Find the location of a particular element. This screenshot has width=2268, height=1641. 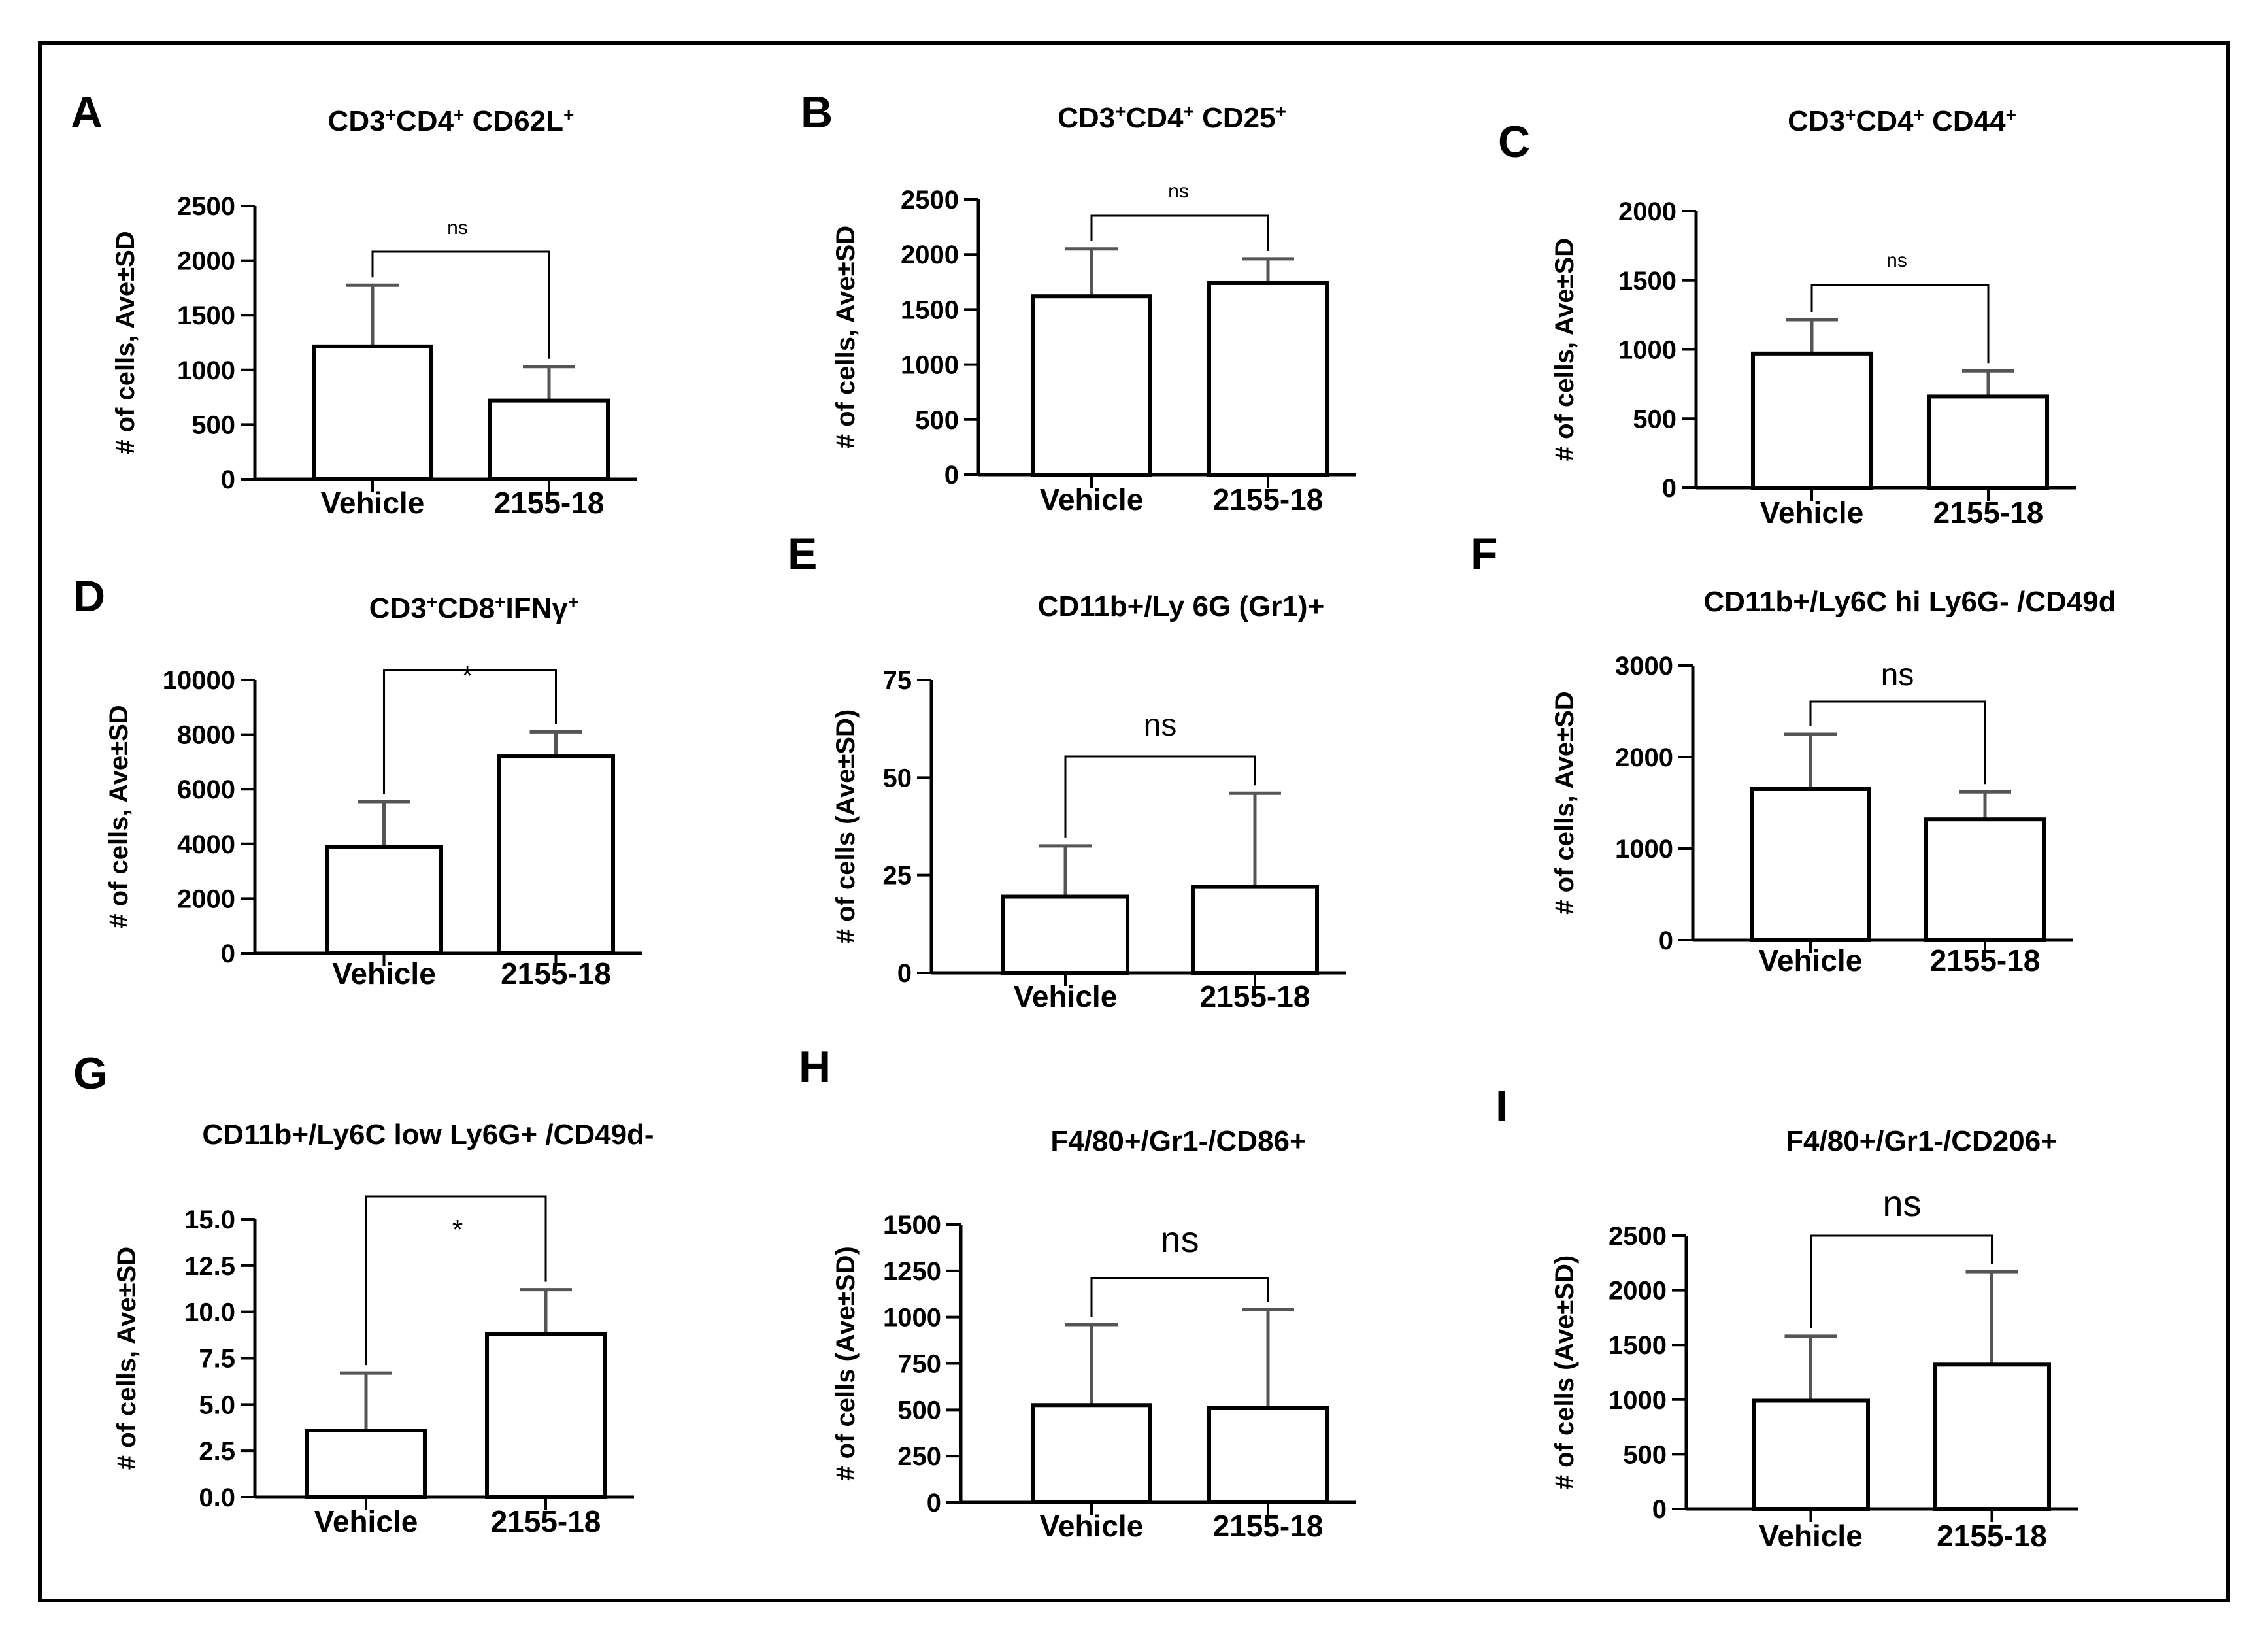

y-tick-label: 10000 is located at coordinates (199, 681).